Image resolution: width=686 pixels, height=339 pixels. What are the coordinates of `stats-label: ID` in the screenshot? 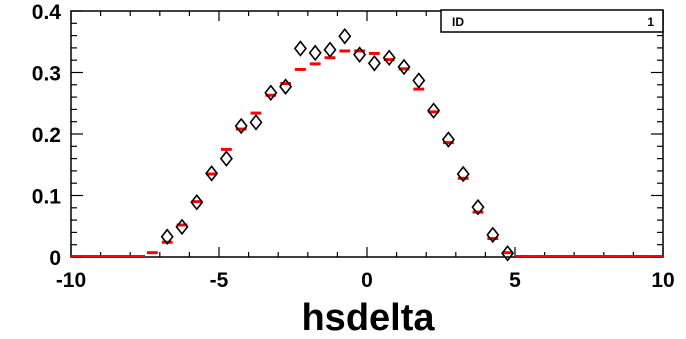 It's located at (458, 22).